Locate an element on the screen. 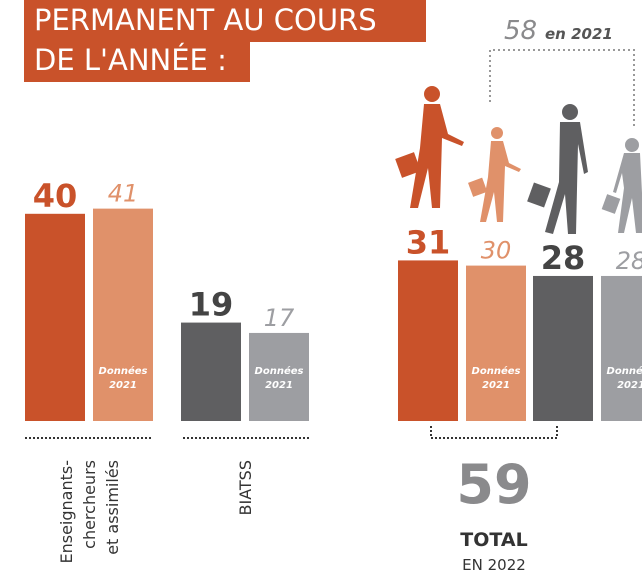  category-label: et assimilés is located at coordinates (112, 507).